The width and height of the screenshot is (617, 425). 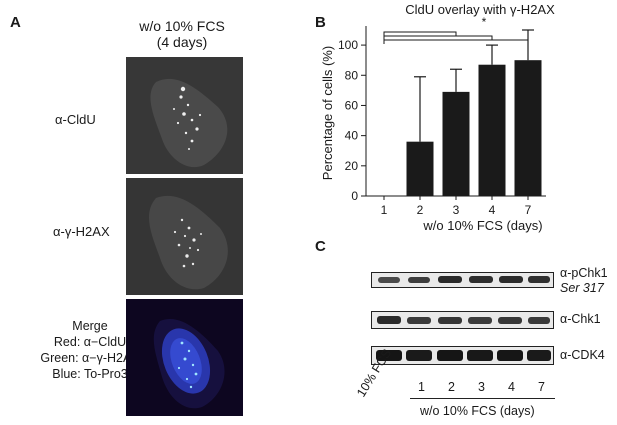 I want to click on x-axis-label: w/o 10% FCS (days), so click(x=482, y=225).